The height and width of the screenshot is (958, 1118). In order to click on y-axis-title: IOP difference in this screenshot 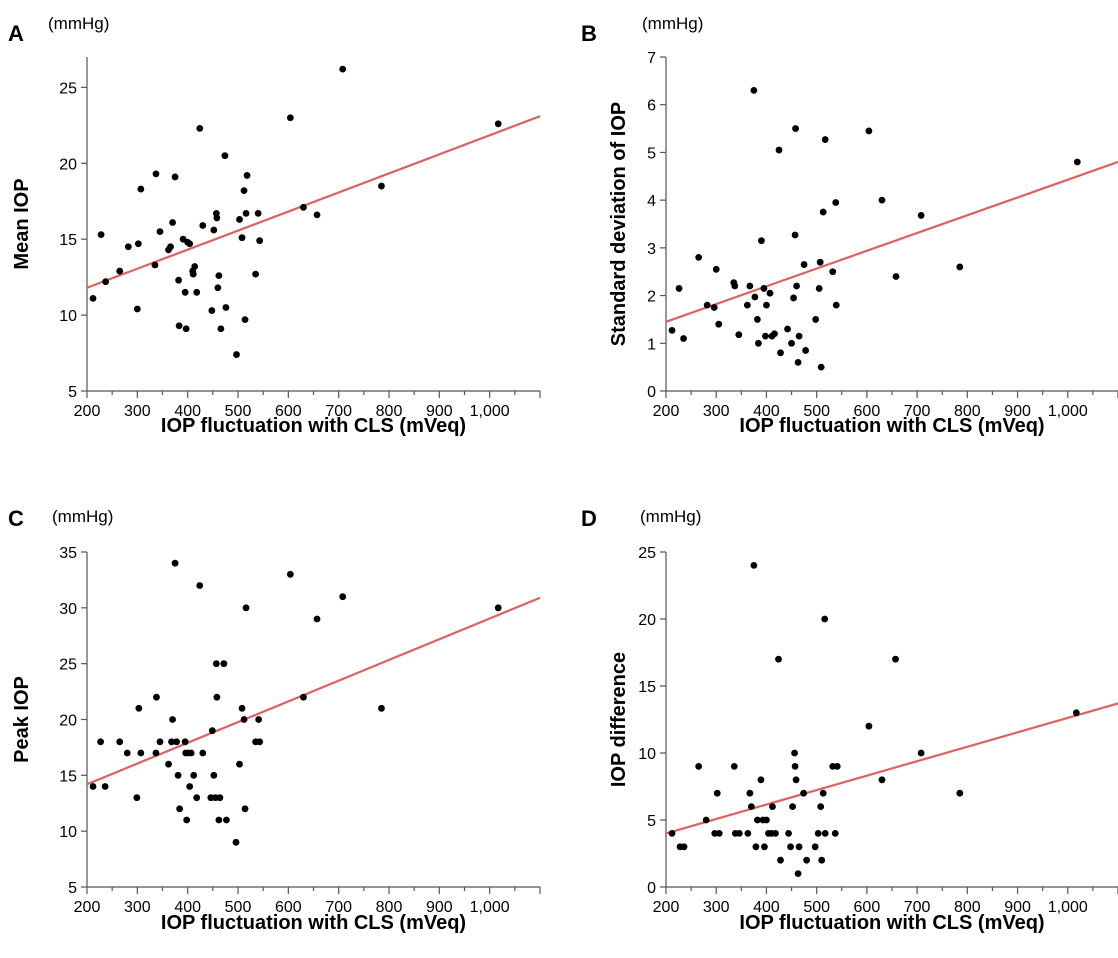, I will do `click(619, 719)`.